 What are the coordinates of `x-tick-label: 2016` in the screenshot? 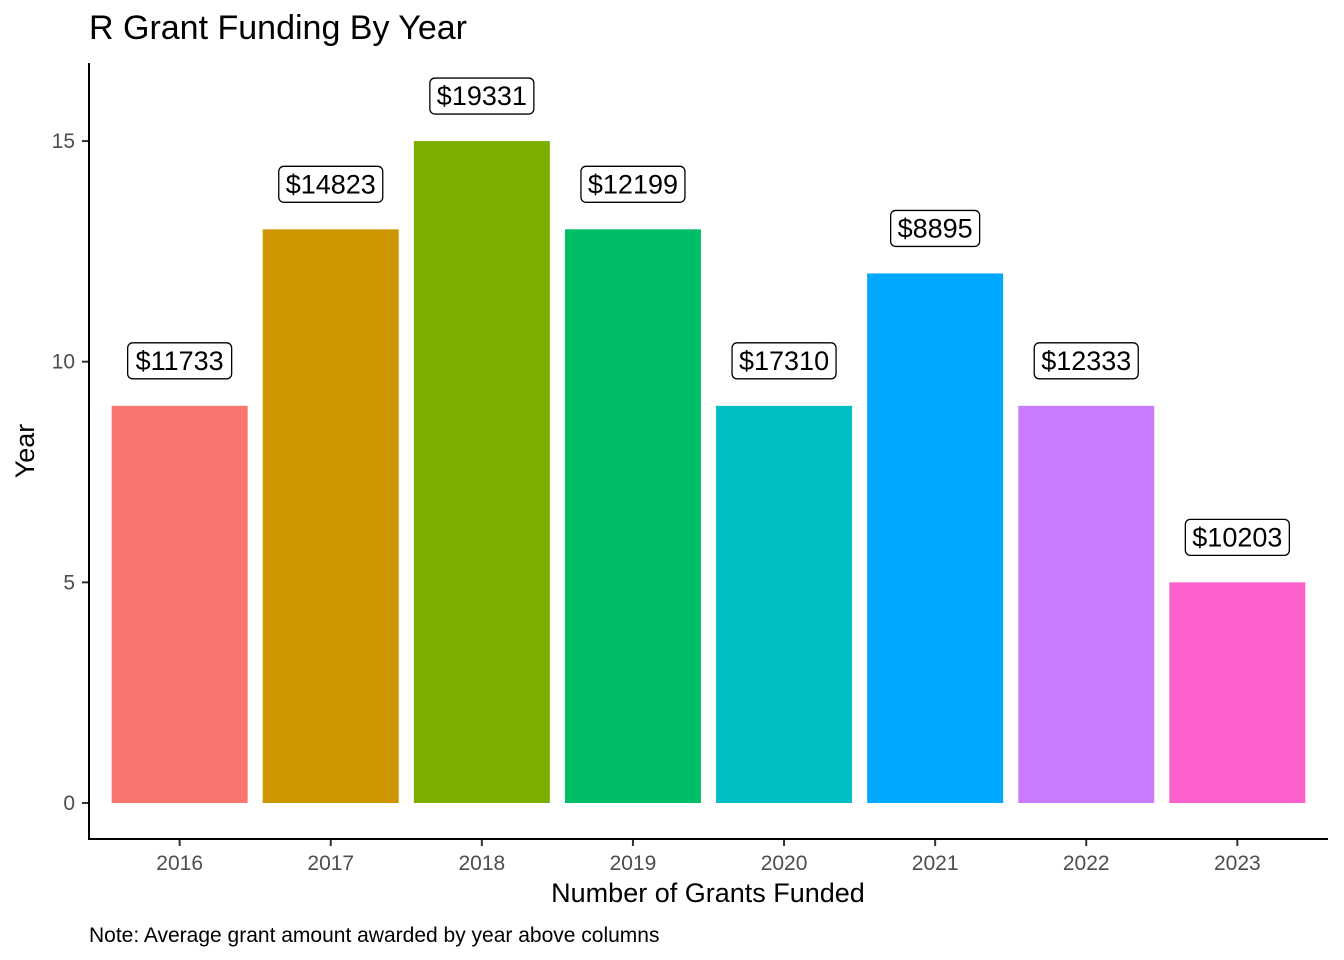 It's located at (179, 863).